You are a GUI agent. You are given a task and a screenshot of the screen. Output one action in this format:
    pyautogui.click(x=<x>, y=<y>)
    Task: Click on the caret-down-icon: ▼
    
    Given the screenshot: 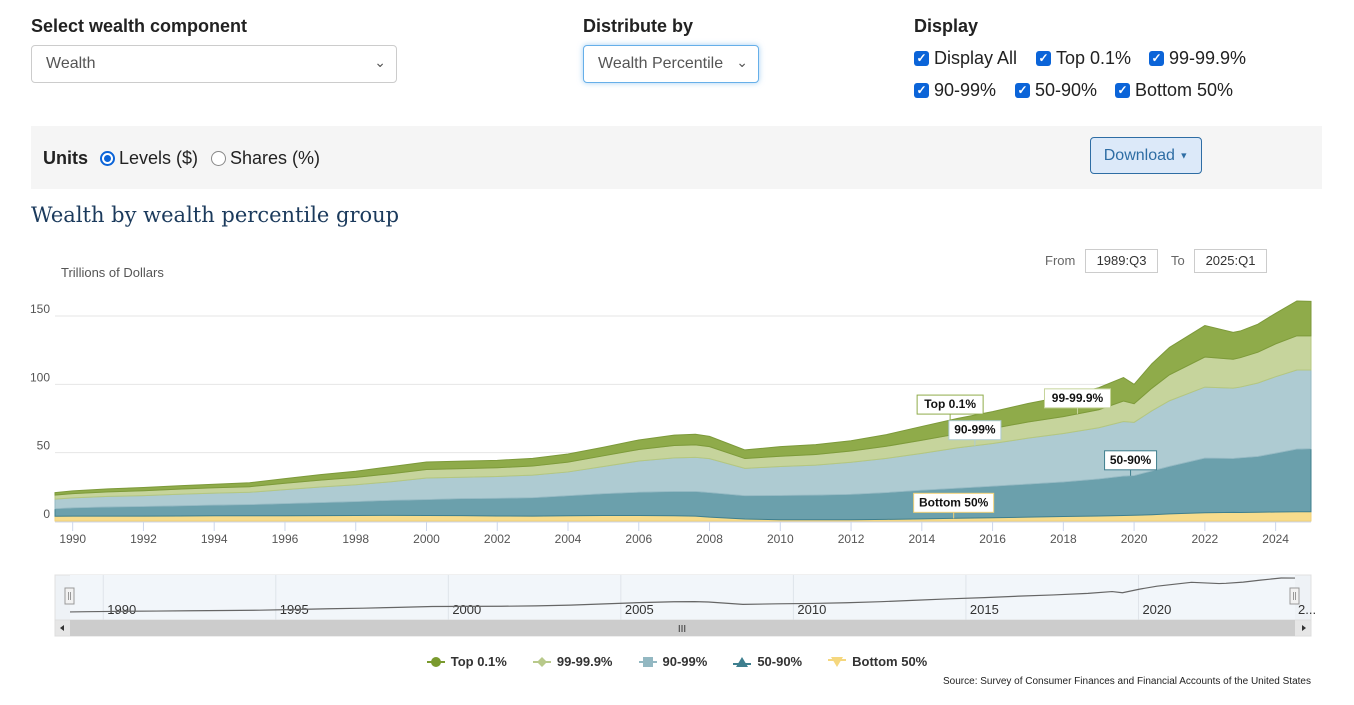 What is the action you would take?
    pyautogui.click(x=1184, y=155)
    